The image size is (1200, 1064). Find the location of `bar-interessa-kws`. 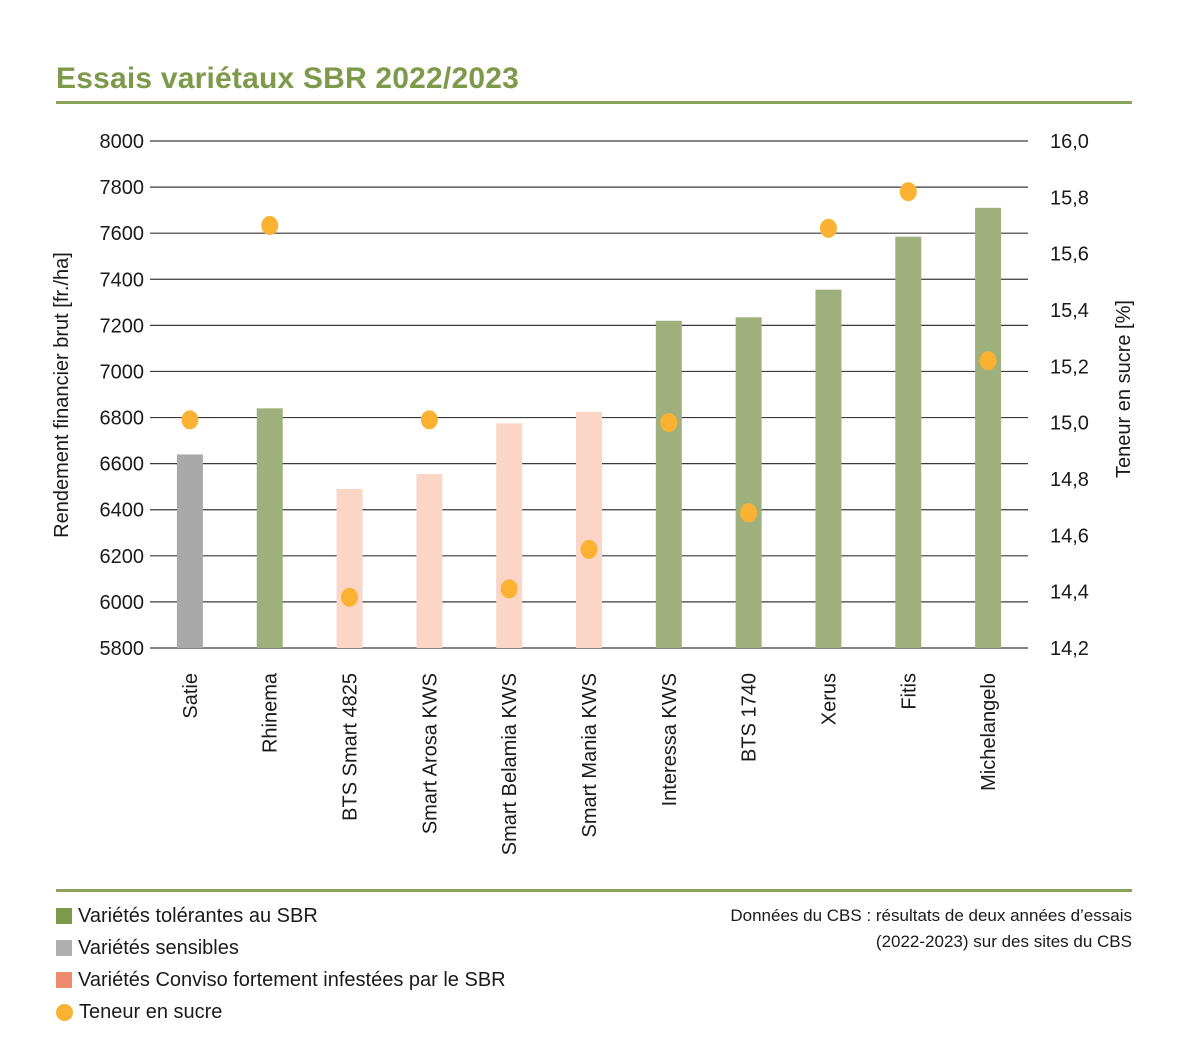

bar-interessa-kws is located at coordinates (668, 484).